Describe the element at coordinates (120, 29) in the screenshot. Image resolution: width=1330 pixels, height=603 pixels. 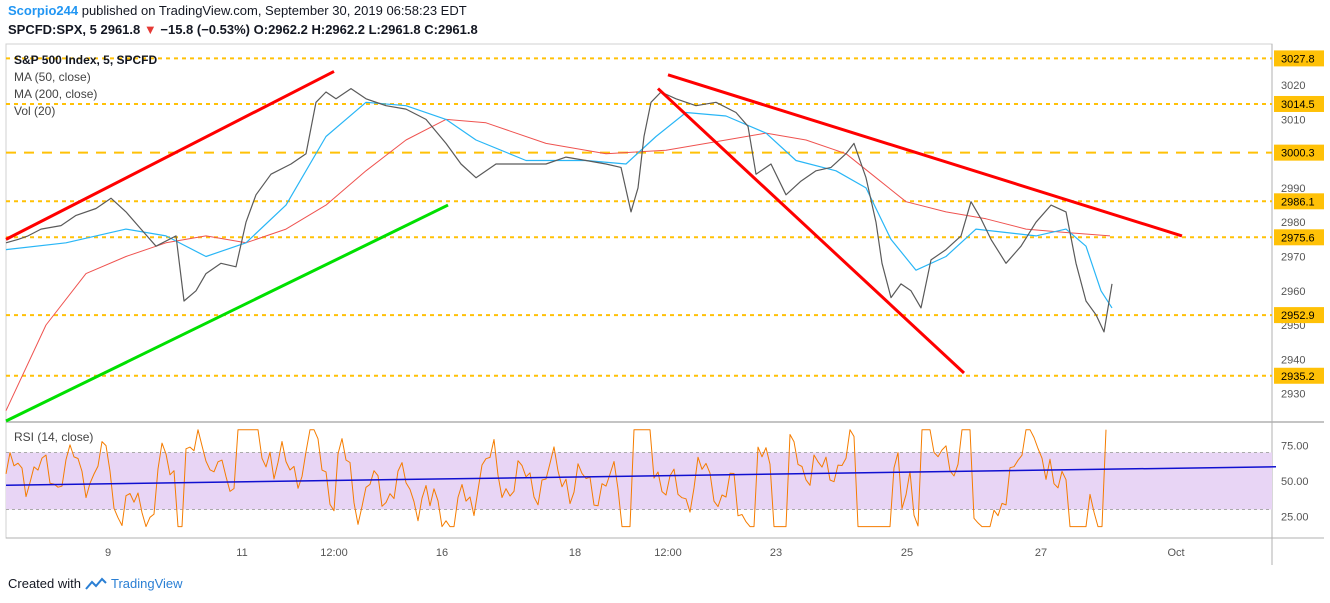
I see `last-price: 2961.8` at that location.